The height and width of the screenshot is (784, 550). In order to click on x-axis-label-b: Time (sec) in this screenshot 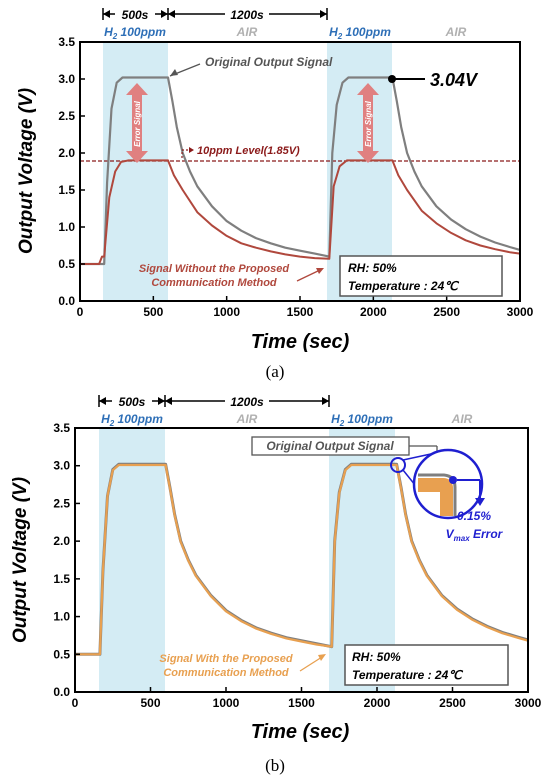, I will do `click(300, 732)`.